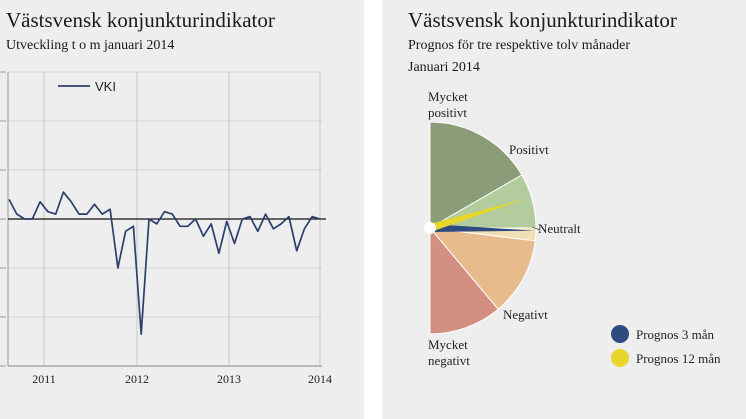  Describe the element at coordinates (519, 45) in the screenshot. I see `pie-chart-subtitle-1: Prognos för tre respektive tolv månader` at that location.